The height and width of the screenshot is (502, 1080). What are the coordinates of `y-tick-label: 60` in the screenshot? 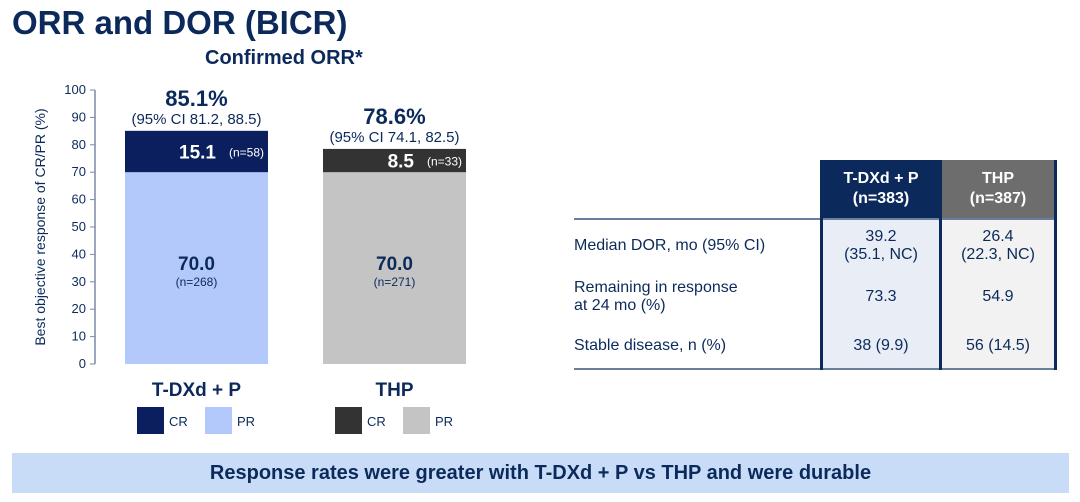 It's located at (79, 199).